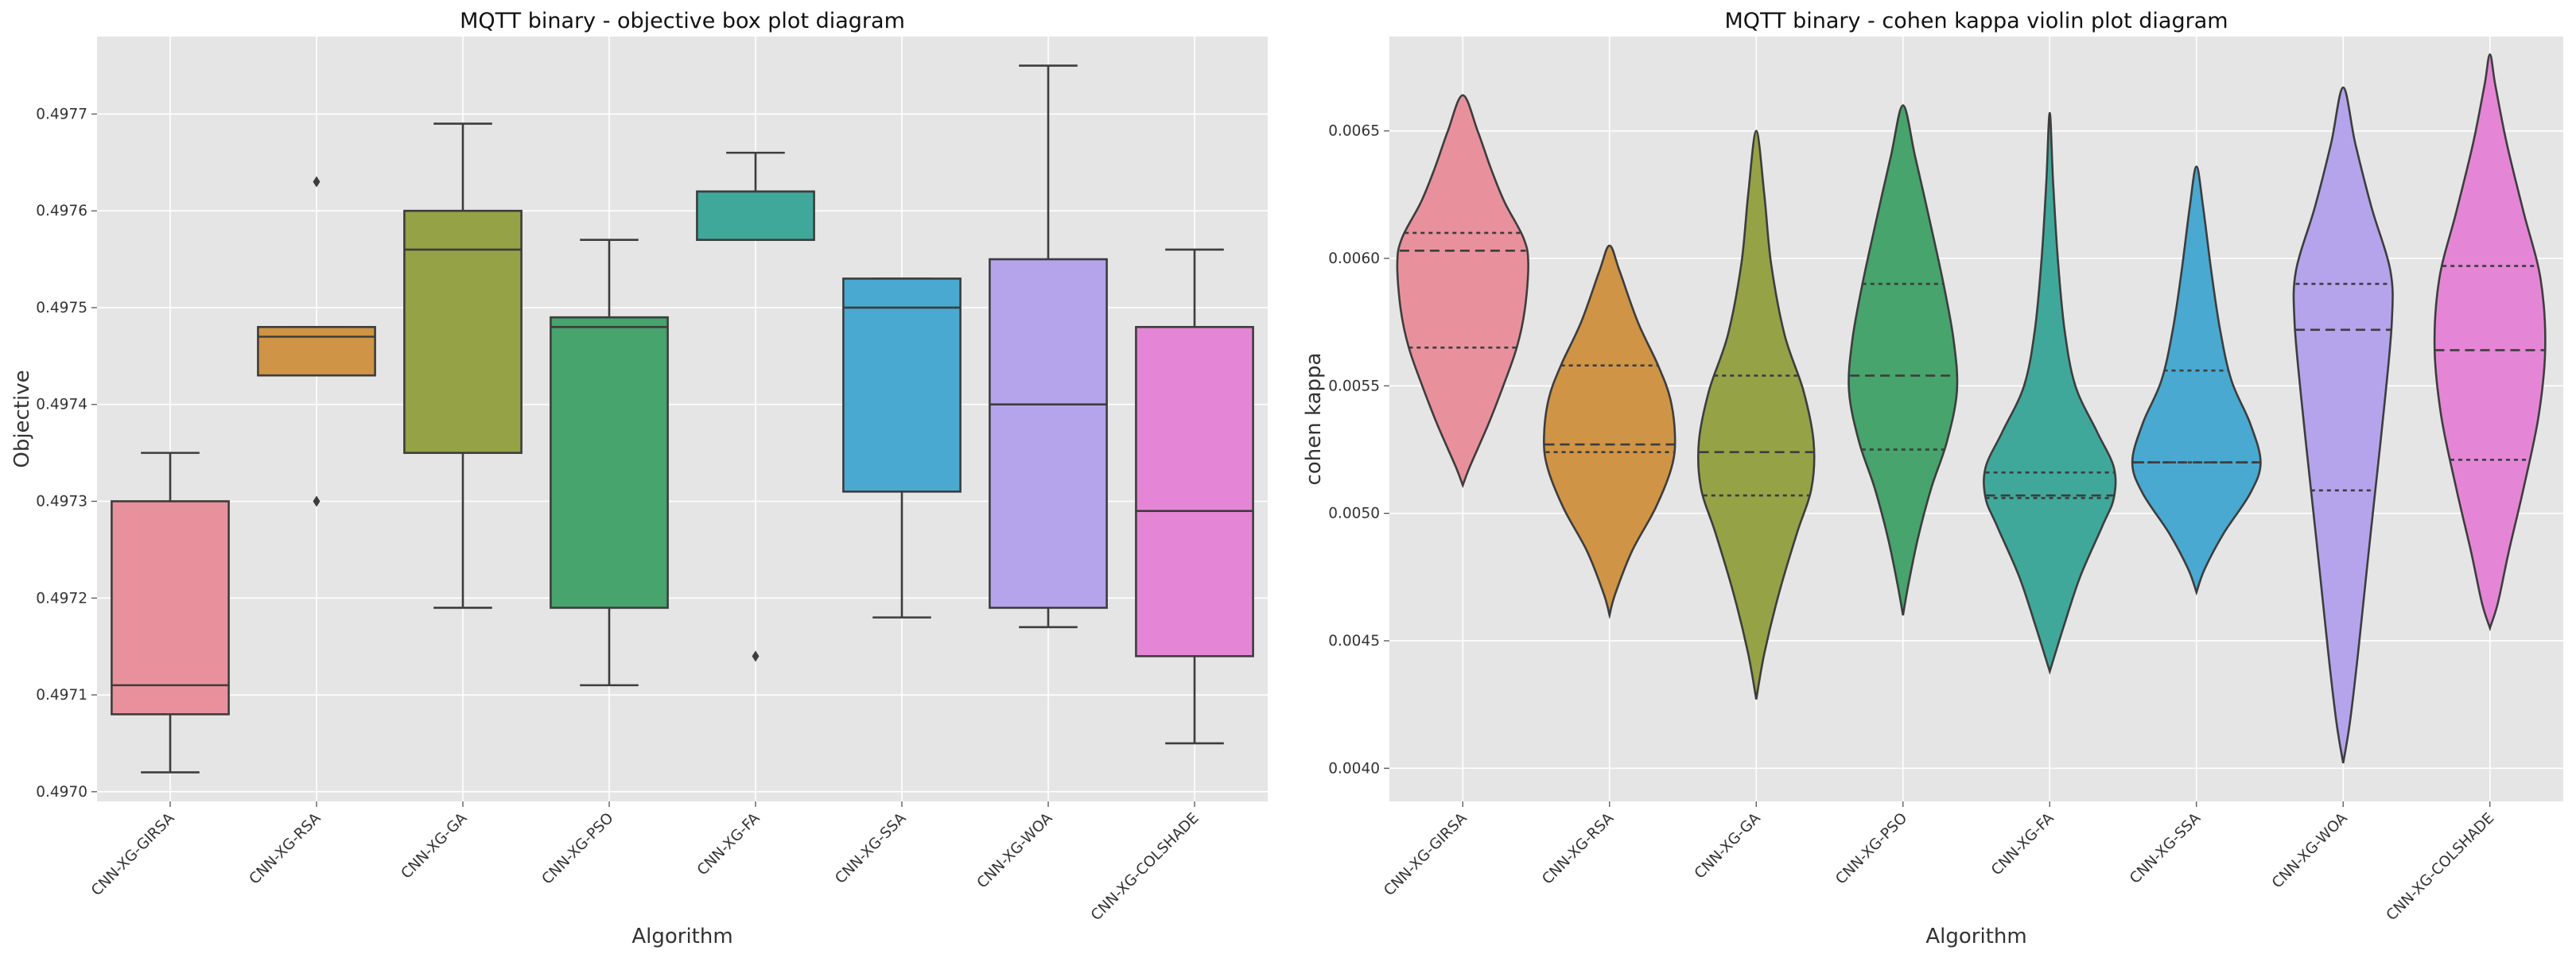 This screenshot has width=2576, height=962. Describe the element at coordinates (1354, 641) in the screenshot. I see `y-tick-label: 0.0045` at that location.